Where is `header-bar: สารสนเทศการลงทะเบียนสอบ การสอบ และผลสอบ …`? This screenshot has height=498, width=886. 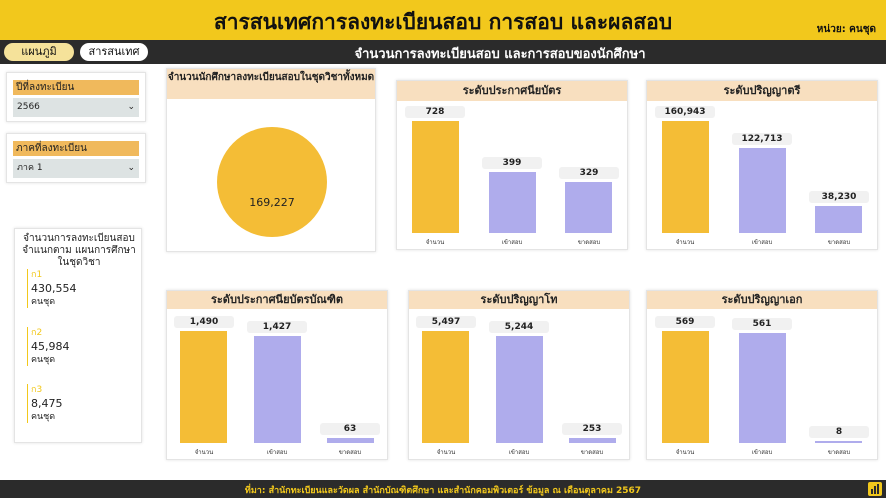 header-bar: สารสนเทศการลงทะเบียนสอบ การสอบ และผลสอบ … is located at coordinates (443, 20).